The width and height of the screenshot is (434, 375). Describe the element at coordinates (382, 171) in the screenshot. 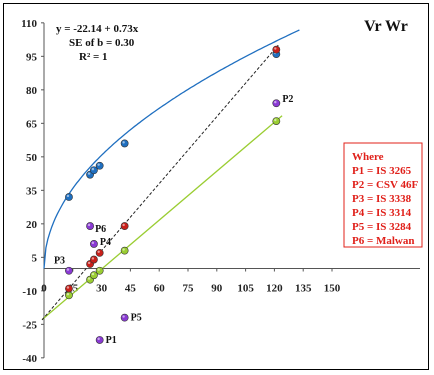

I see `legend-entry-p1: P1 = IS 3265` at that location.